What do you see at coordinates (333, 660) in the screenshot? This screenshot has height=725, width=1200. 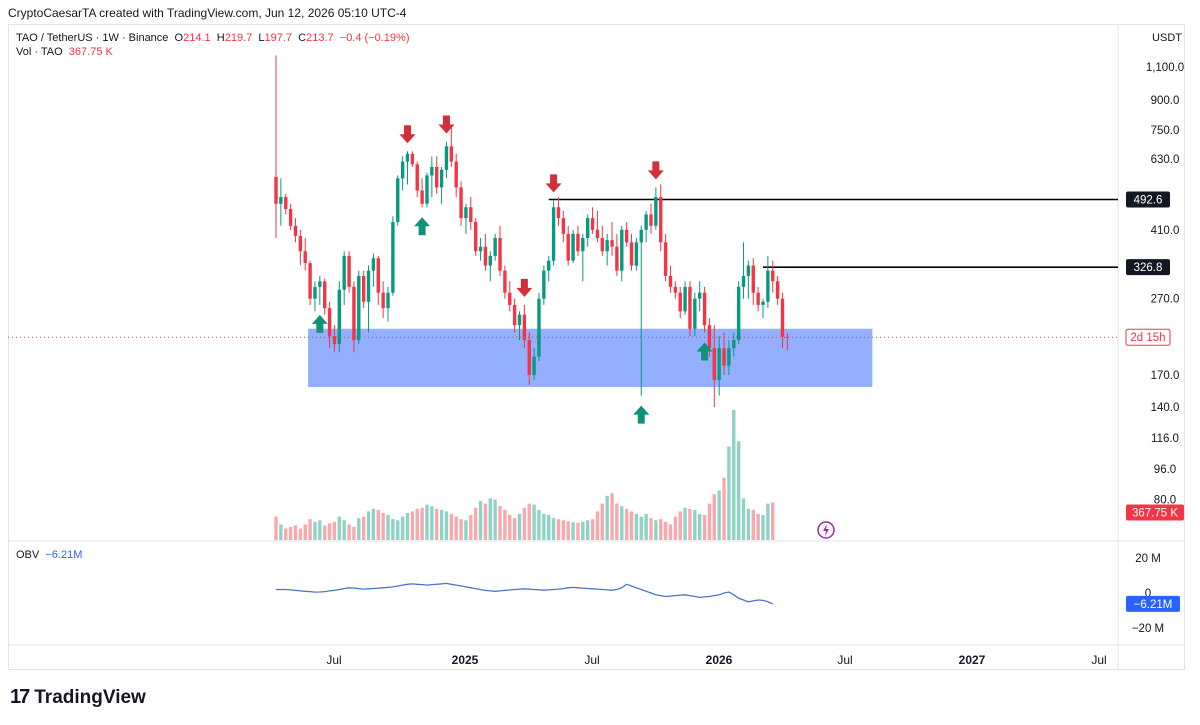 I see `time-axis-tick: Jul` at bounding box center [333, 660].